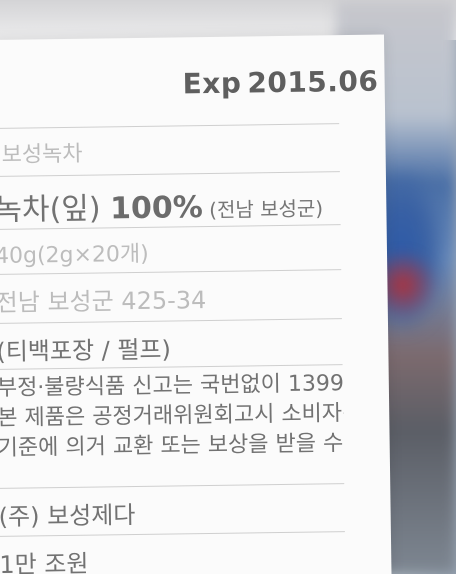 Image resolution: width=456 pixels, height=574 pixels. Describe the element at coordinates (172, 415) in the screenshot. I see `notice-line-2: 본 제품은 공정거래위원회고시 소비자분쟁해결` at that location.